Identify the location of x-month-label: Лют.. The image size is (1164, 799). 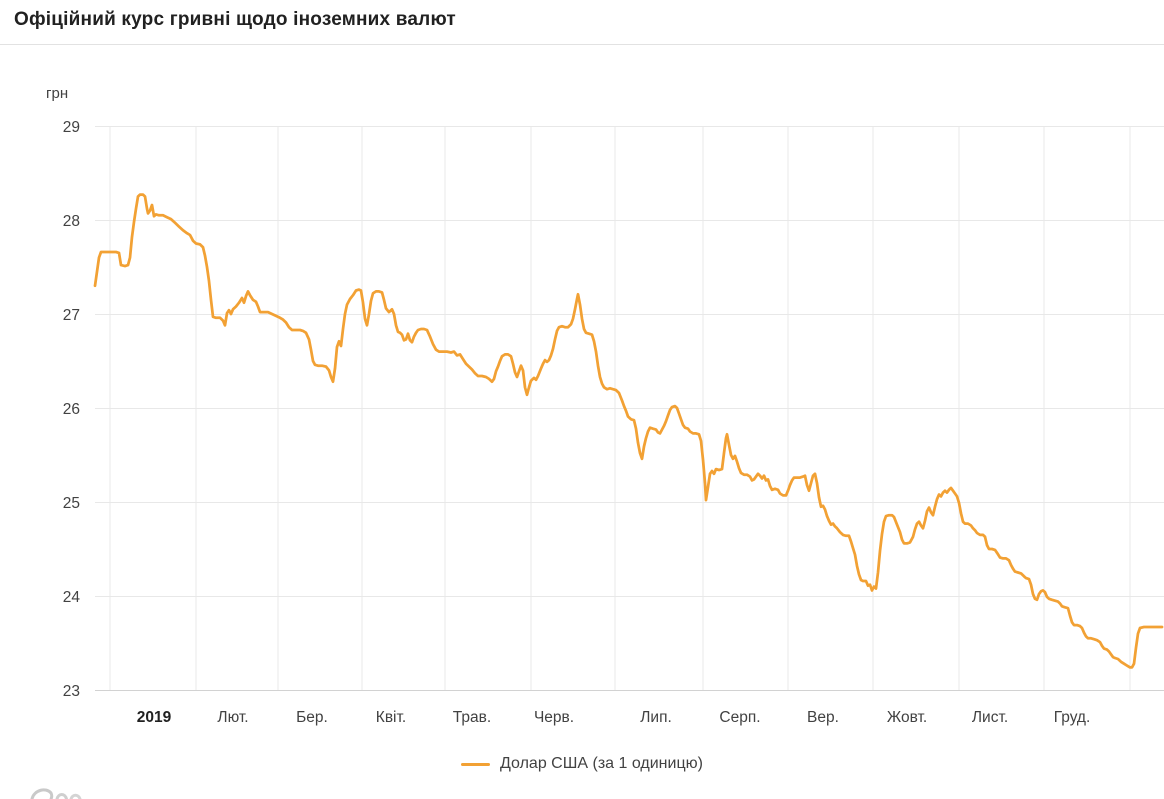
(232, 717).